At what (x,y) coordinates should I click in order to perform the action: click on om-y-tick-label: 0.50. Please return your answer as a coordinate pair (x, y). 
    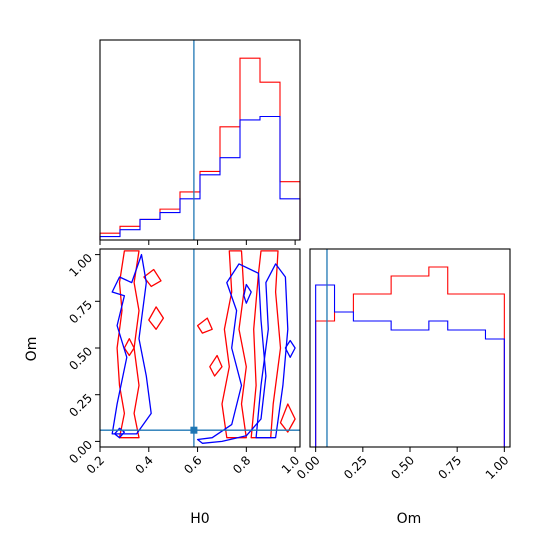
    Looking at the image, I should click on (80, 358).